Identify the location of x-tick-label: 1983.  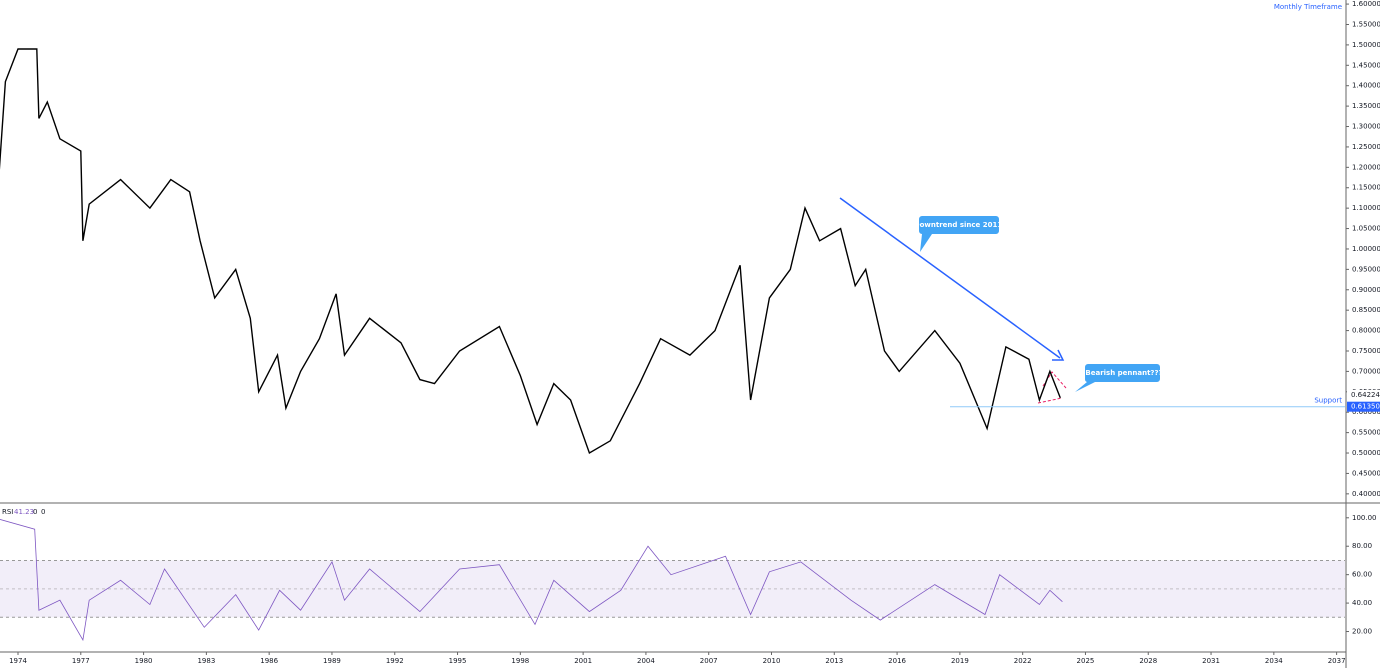
(206, 661).